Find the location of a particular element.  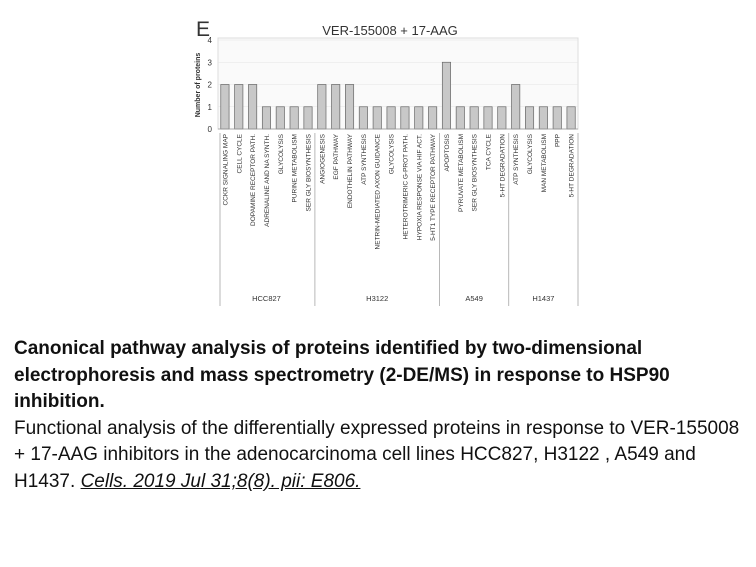

x-tick-label: DOPAMINE RECEPTOR PATH. is located at coordinates (253, 180).